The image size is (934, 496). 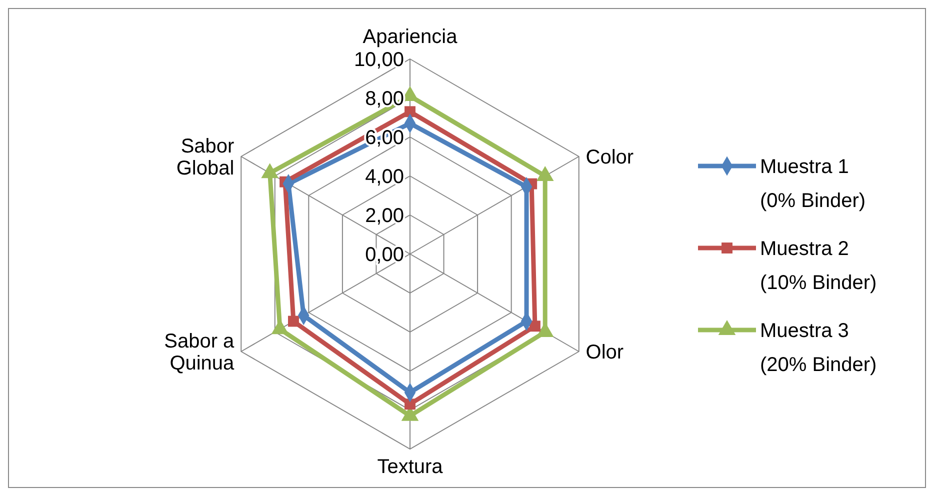 I want to click on spoke-label: Sabor a Quinua, so click(x=200, y=352).